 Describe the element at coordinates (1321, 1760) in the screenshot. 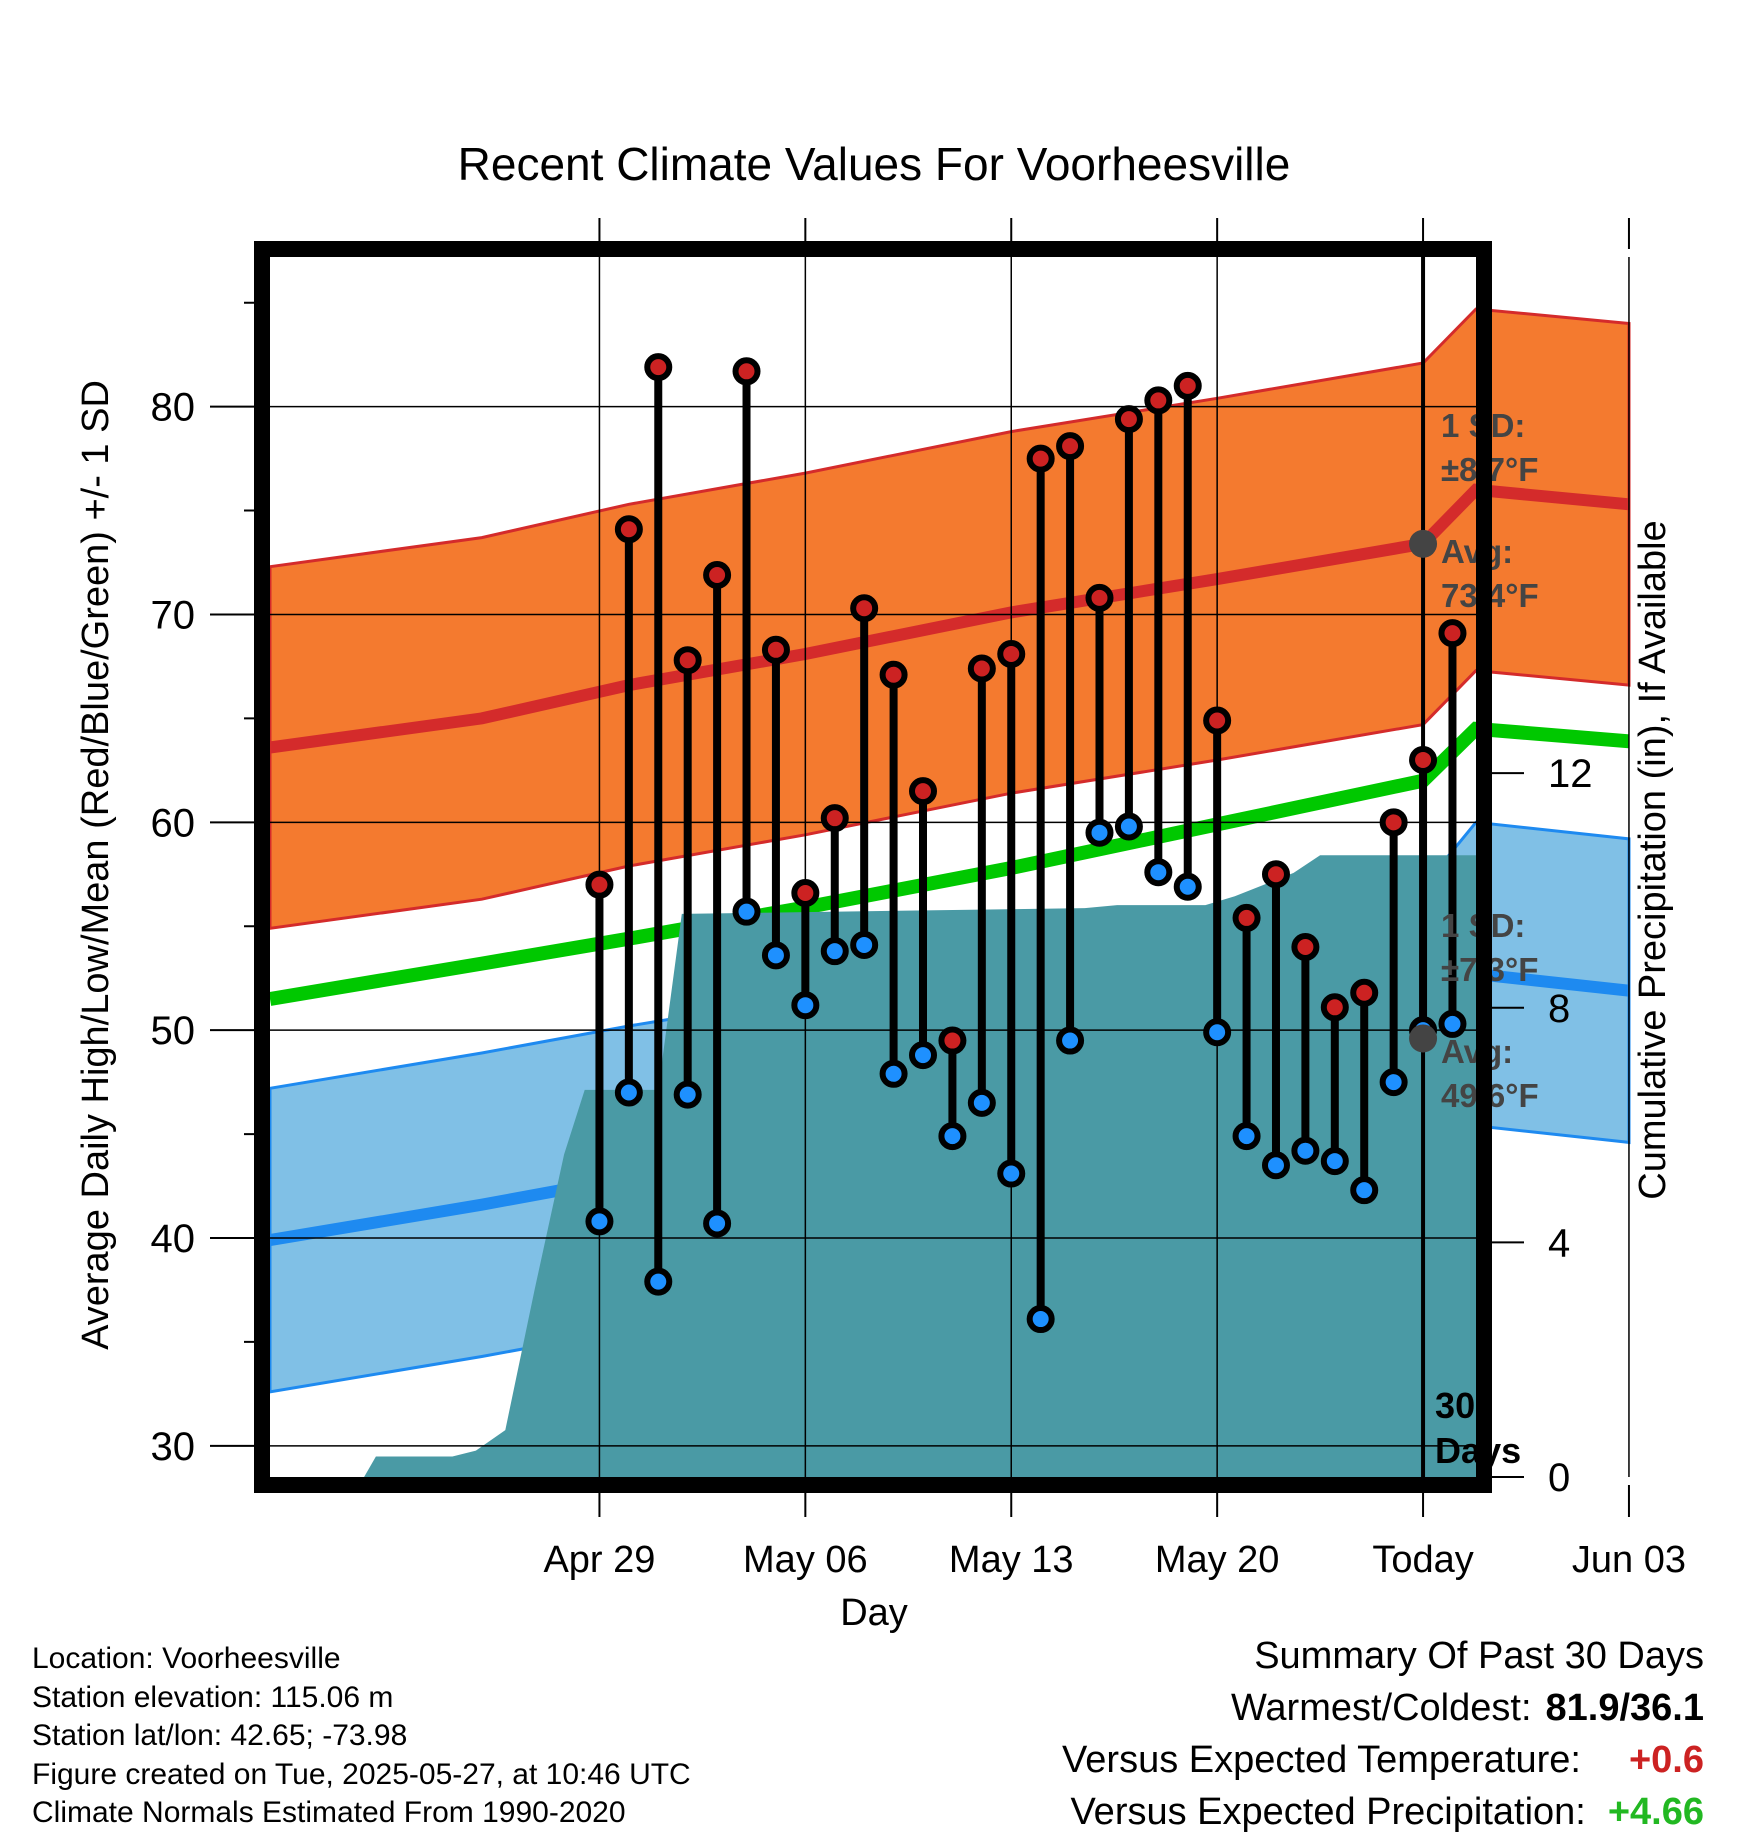

I see `temp-label: Versus Expected Temperature:` at that location.